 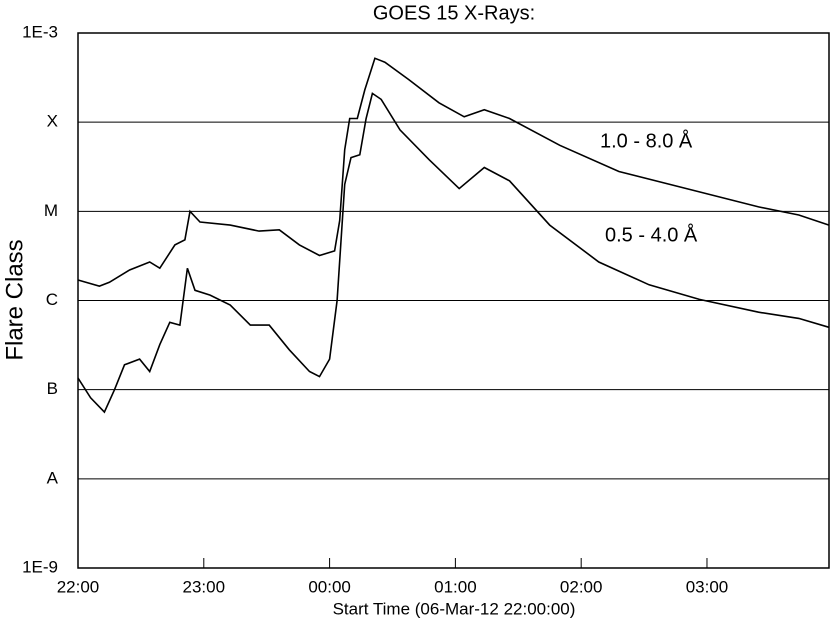 What do you see at coordinates (14, 299) in the screenshot?
I see `y-axis-label: Flare Class` at bounding box center [14, 299].